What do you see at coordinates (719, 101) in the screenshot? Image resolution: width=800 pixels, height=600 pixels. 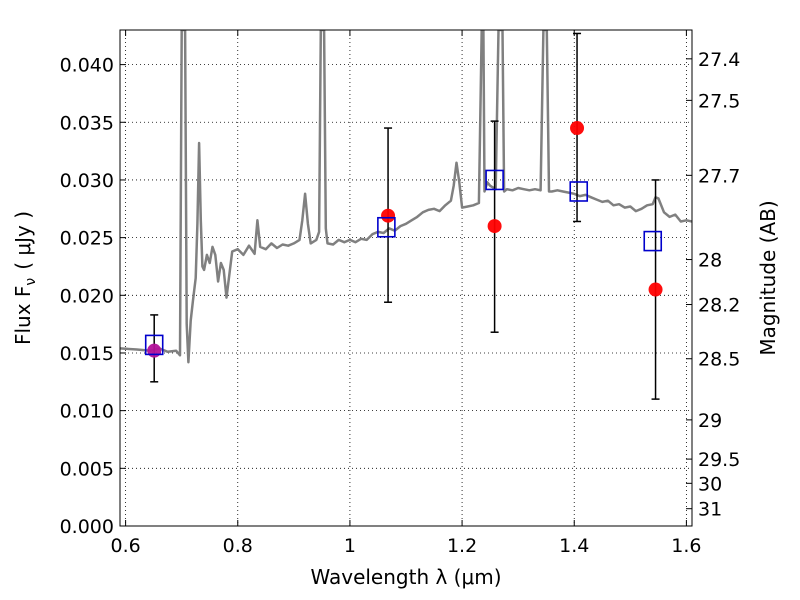 I see `y2-tick-label: 27.5` at bounding box center [719, 101].